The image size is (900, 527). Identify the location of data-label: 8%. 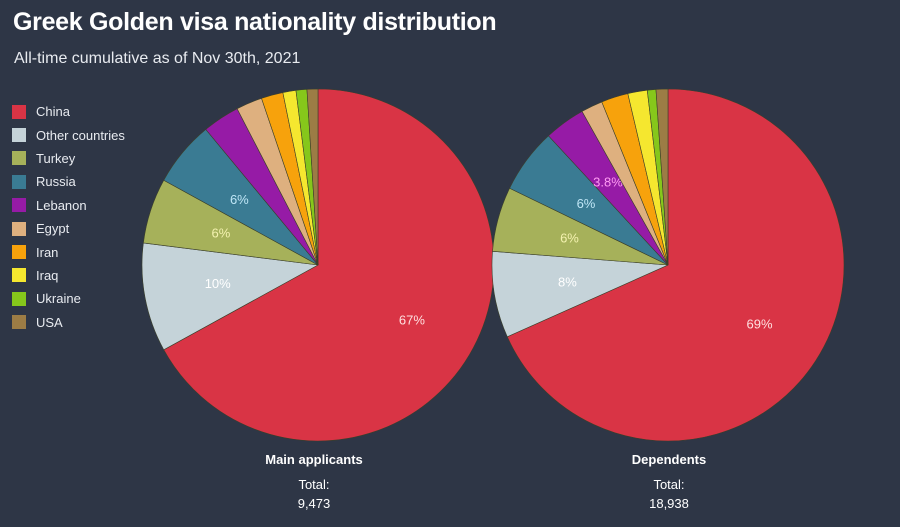
(567, 281).